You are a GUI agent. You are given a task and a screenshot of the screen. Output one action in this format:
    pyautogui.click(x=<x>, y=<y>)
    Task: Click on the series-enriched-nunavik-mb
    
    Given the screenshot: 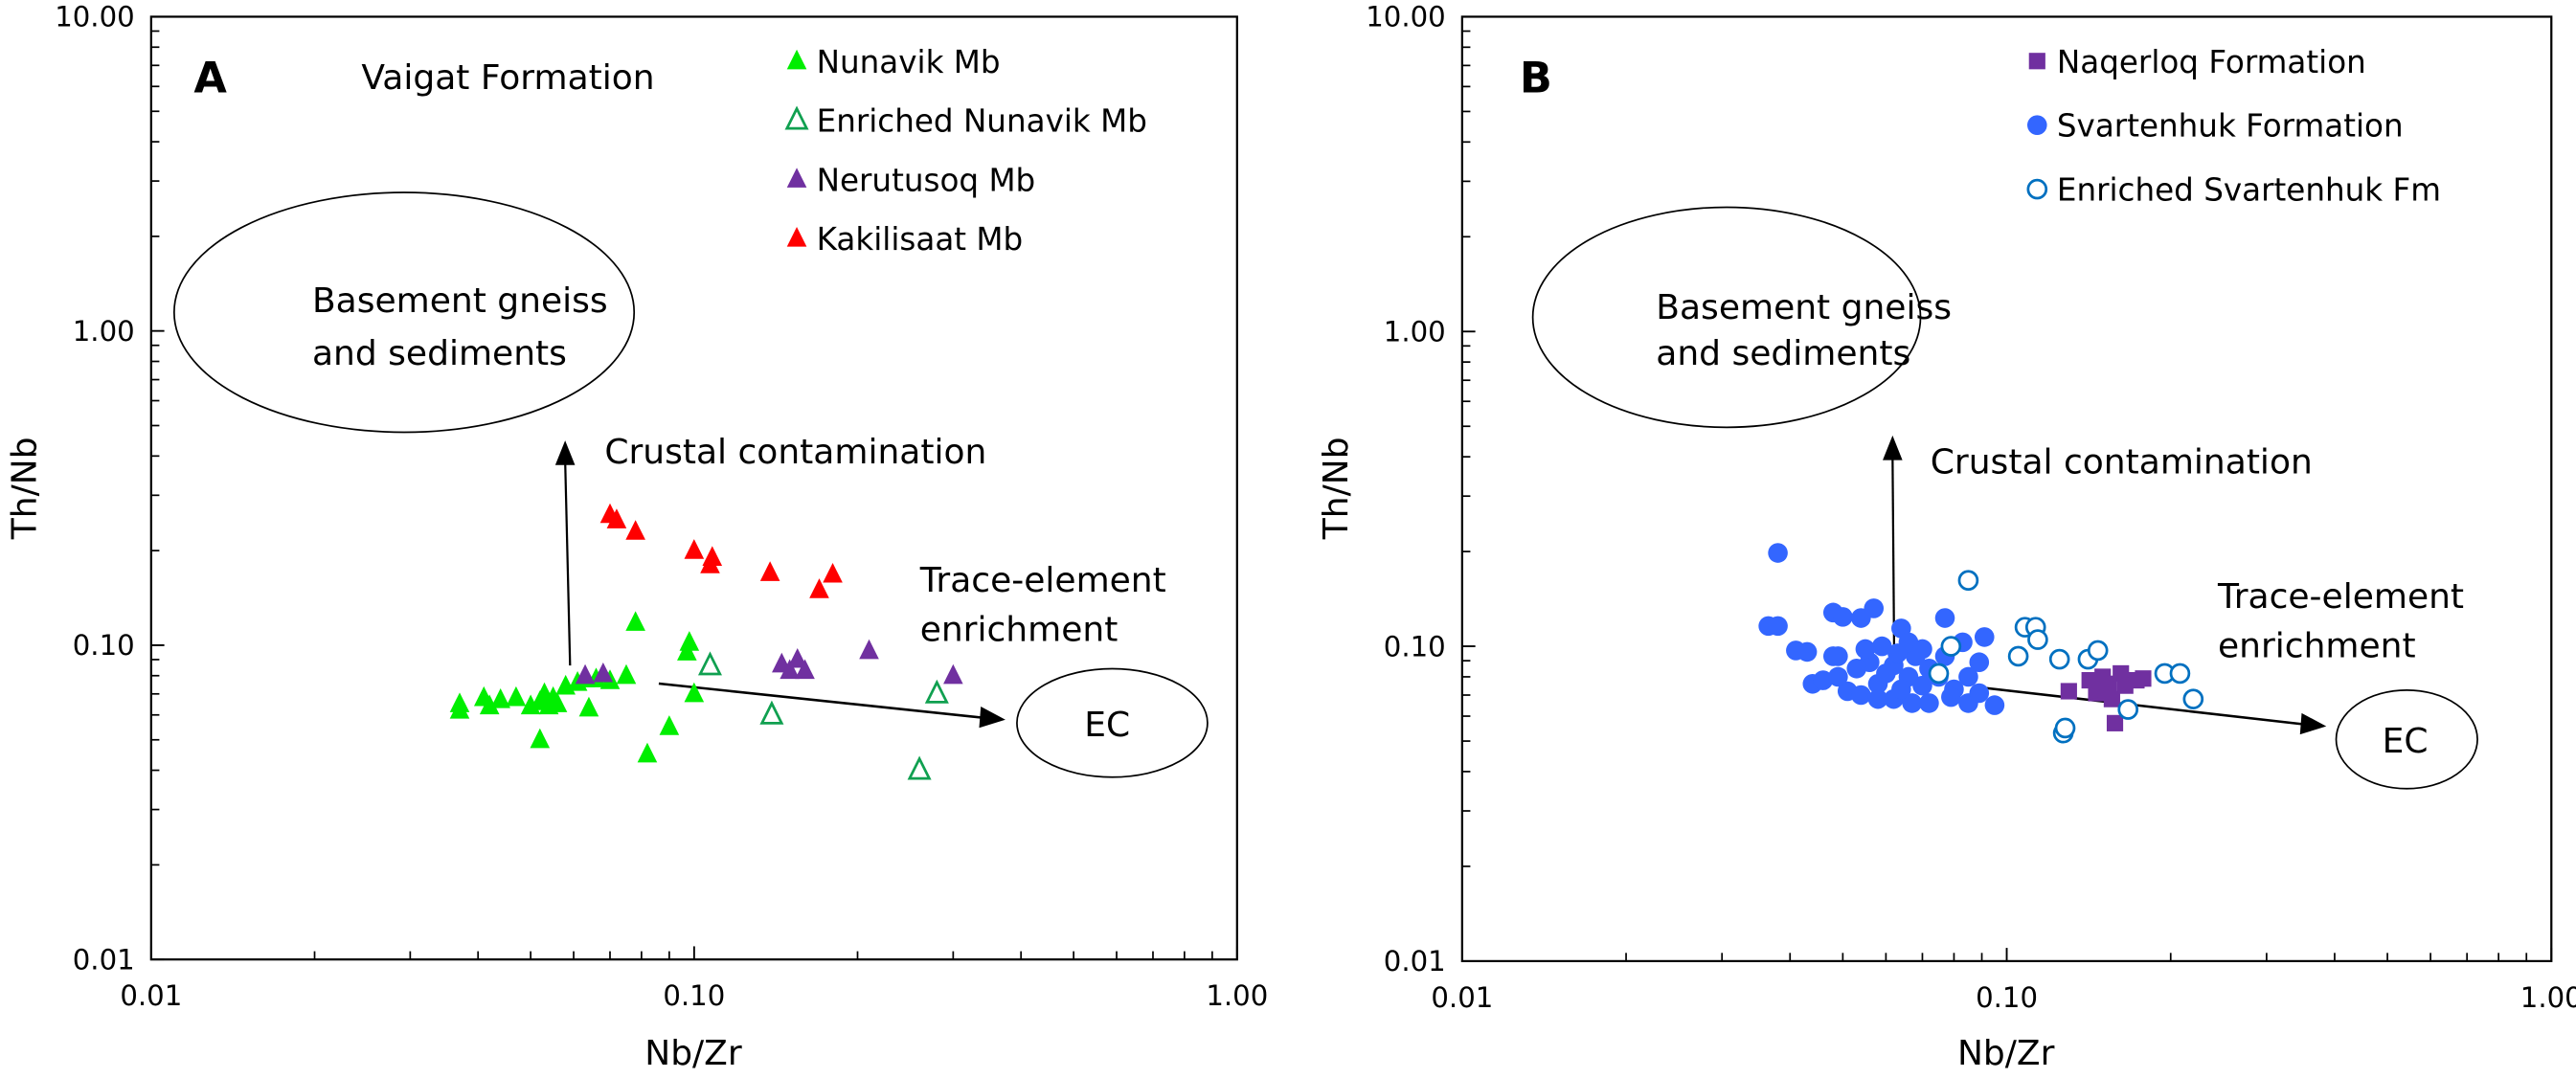 What is the action you would take?
    pyautogui.click(x=823, y=715)
    